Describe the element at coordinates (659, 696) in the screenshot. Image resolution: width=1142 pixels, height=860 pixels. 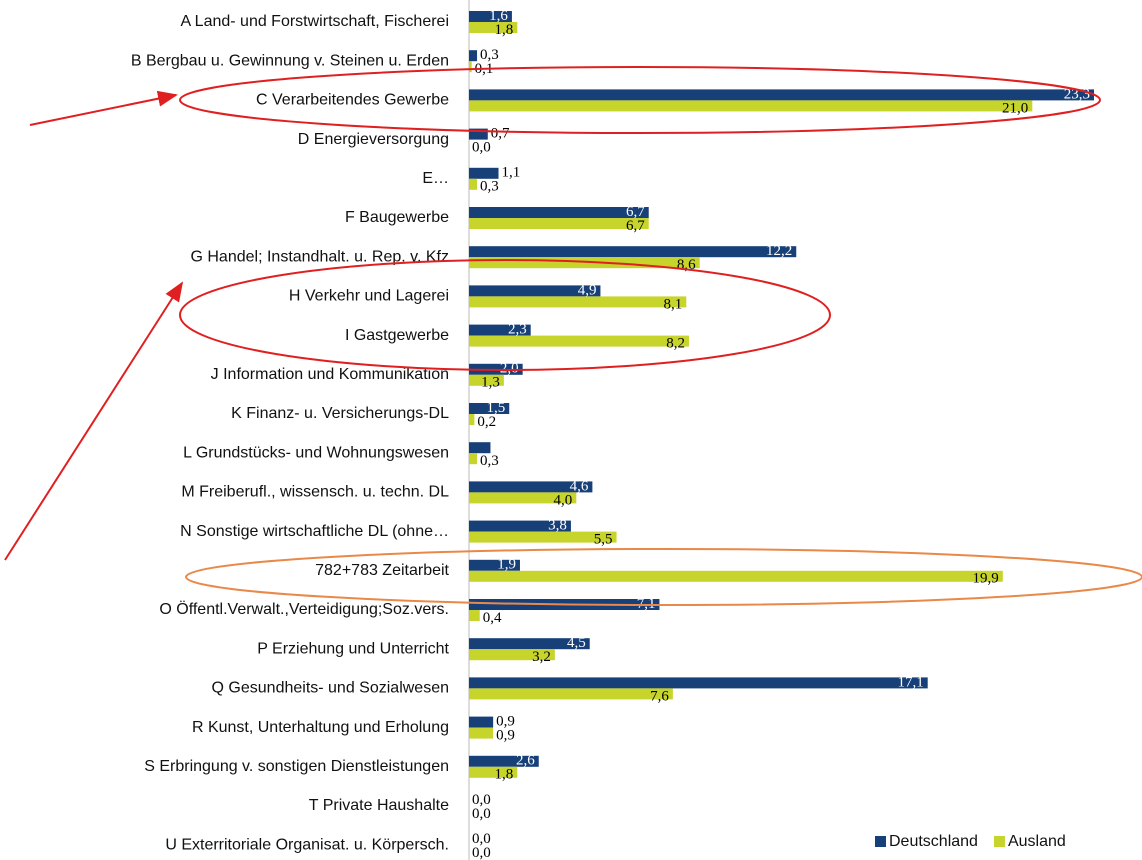
I see `value-label: 7,6` at that location.